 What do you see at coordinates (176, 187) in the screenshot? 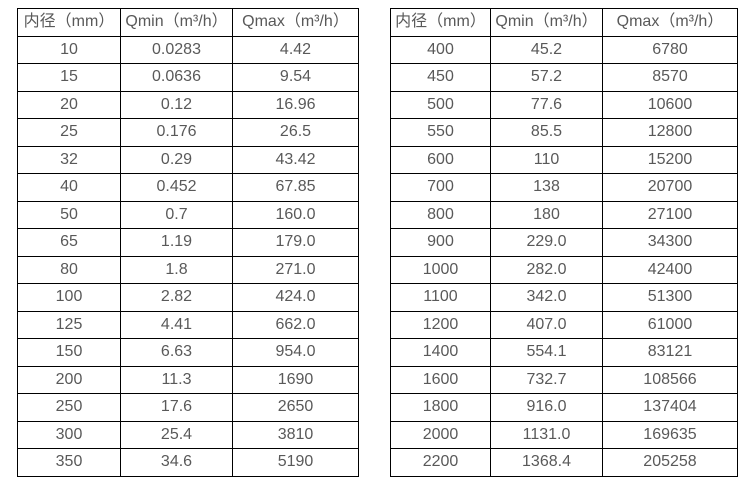
I see `table-cell: 0.452` at bounding box center [176, 187].